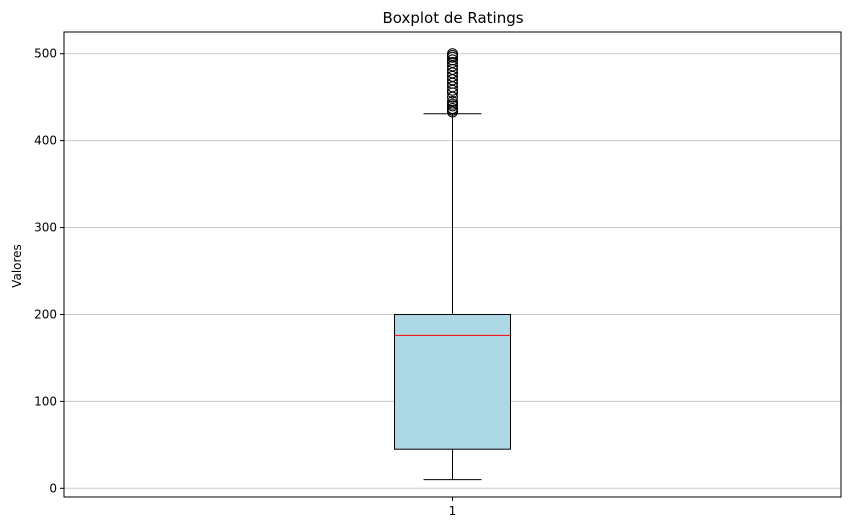 This screenshot has width=850, height=532. I want to click on y-tick-label: 300, so click(45, 228).